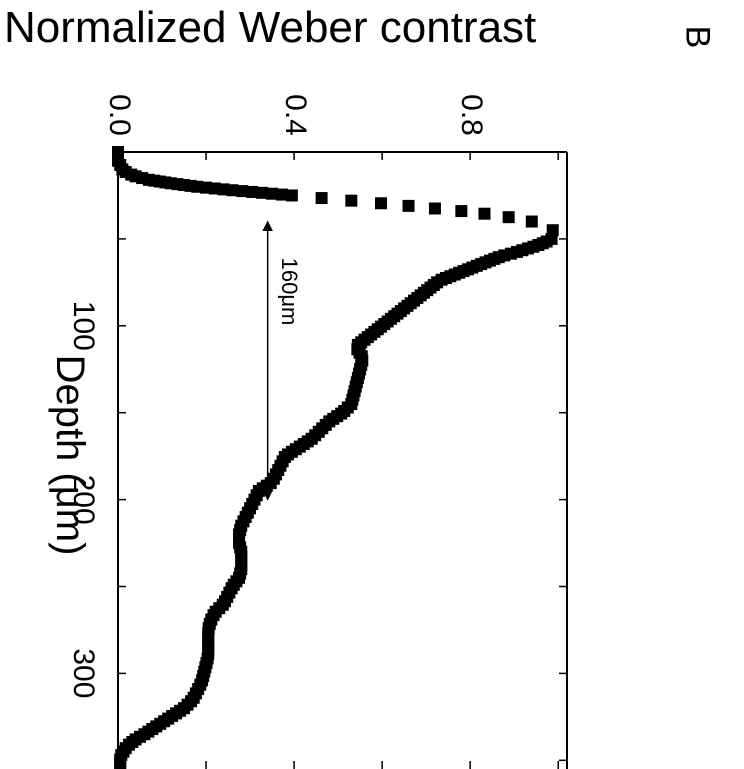 The width and height of the screenshot is (744, 769). I want to click on x-tick-label: 300, so click(83, 673).